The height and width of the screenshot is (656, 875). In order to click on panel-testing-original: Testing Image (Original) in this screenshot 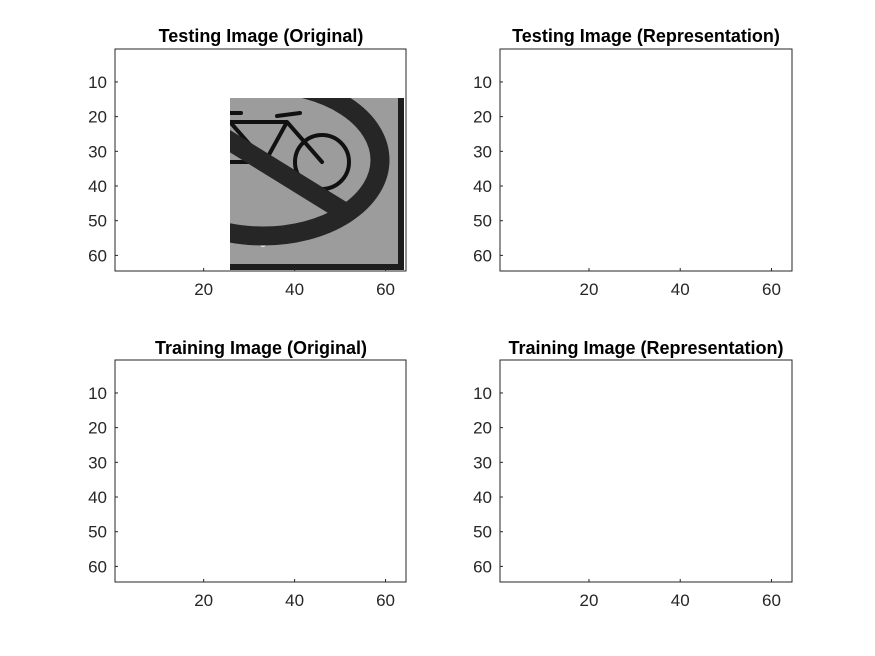, I will do `click(260, 149)`.